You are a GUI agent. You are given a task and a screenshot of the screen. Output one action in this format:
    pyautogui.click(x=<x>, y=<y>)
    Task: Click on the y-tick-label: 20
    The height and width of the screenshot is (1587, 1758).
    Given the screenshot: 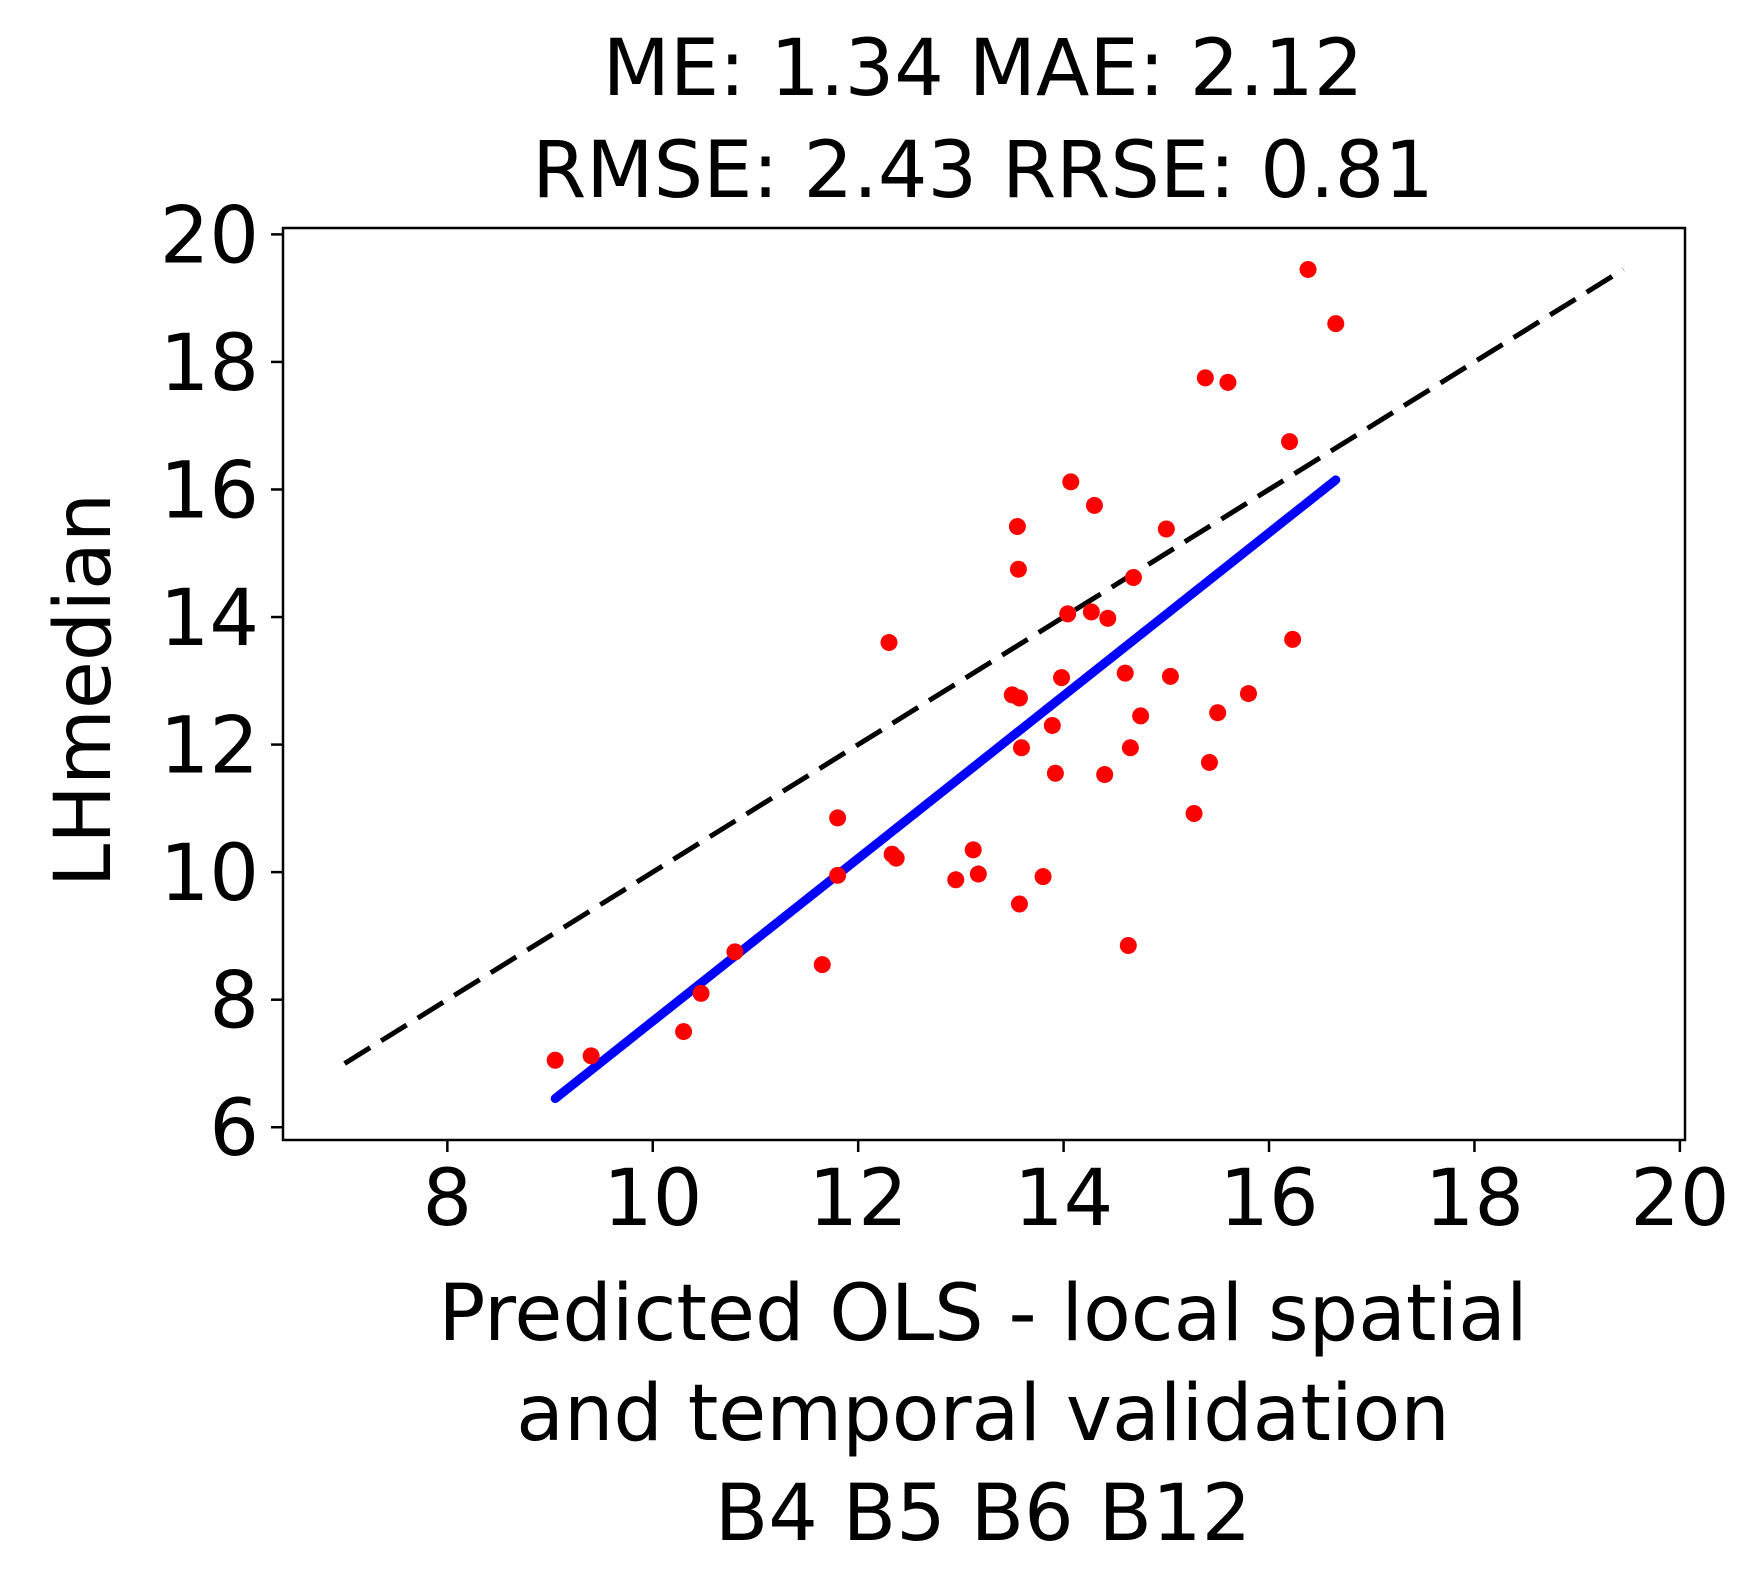 What is the action you would take?
    pyautogui.click(x=209, y=236)
    